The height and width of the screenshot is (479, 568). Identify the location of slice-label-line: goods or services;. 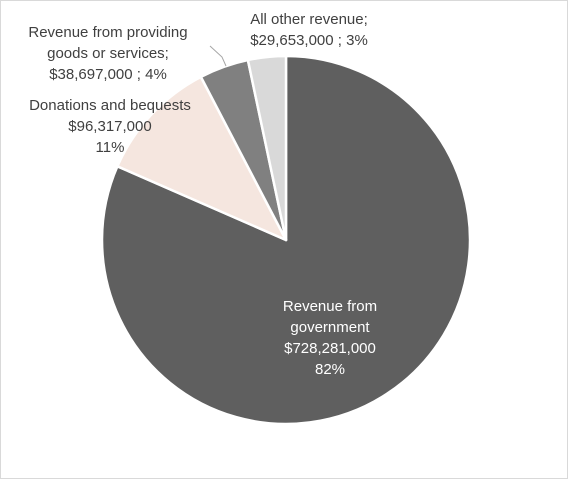
(108, 53).